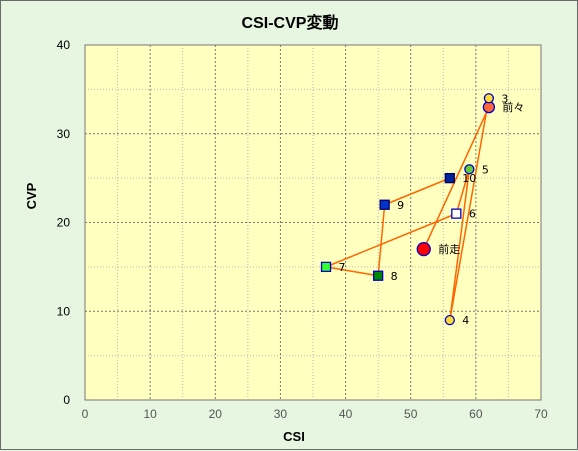 Image resolution: width=578 pixels, height=451 pixels. I want to click on x-tick-label: 70, so click(541, 414).